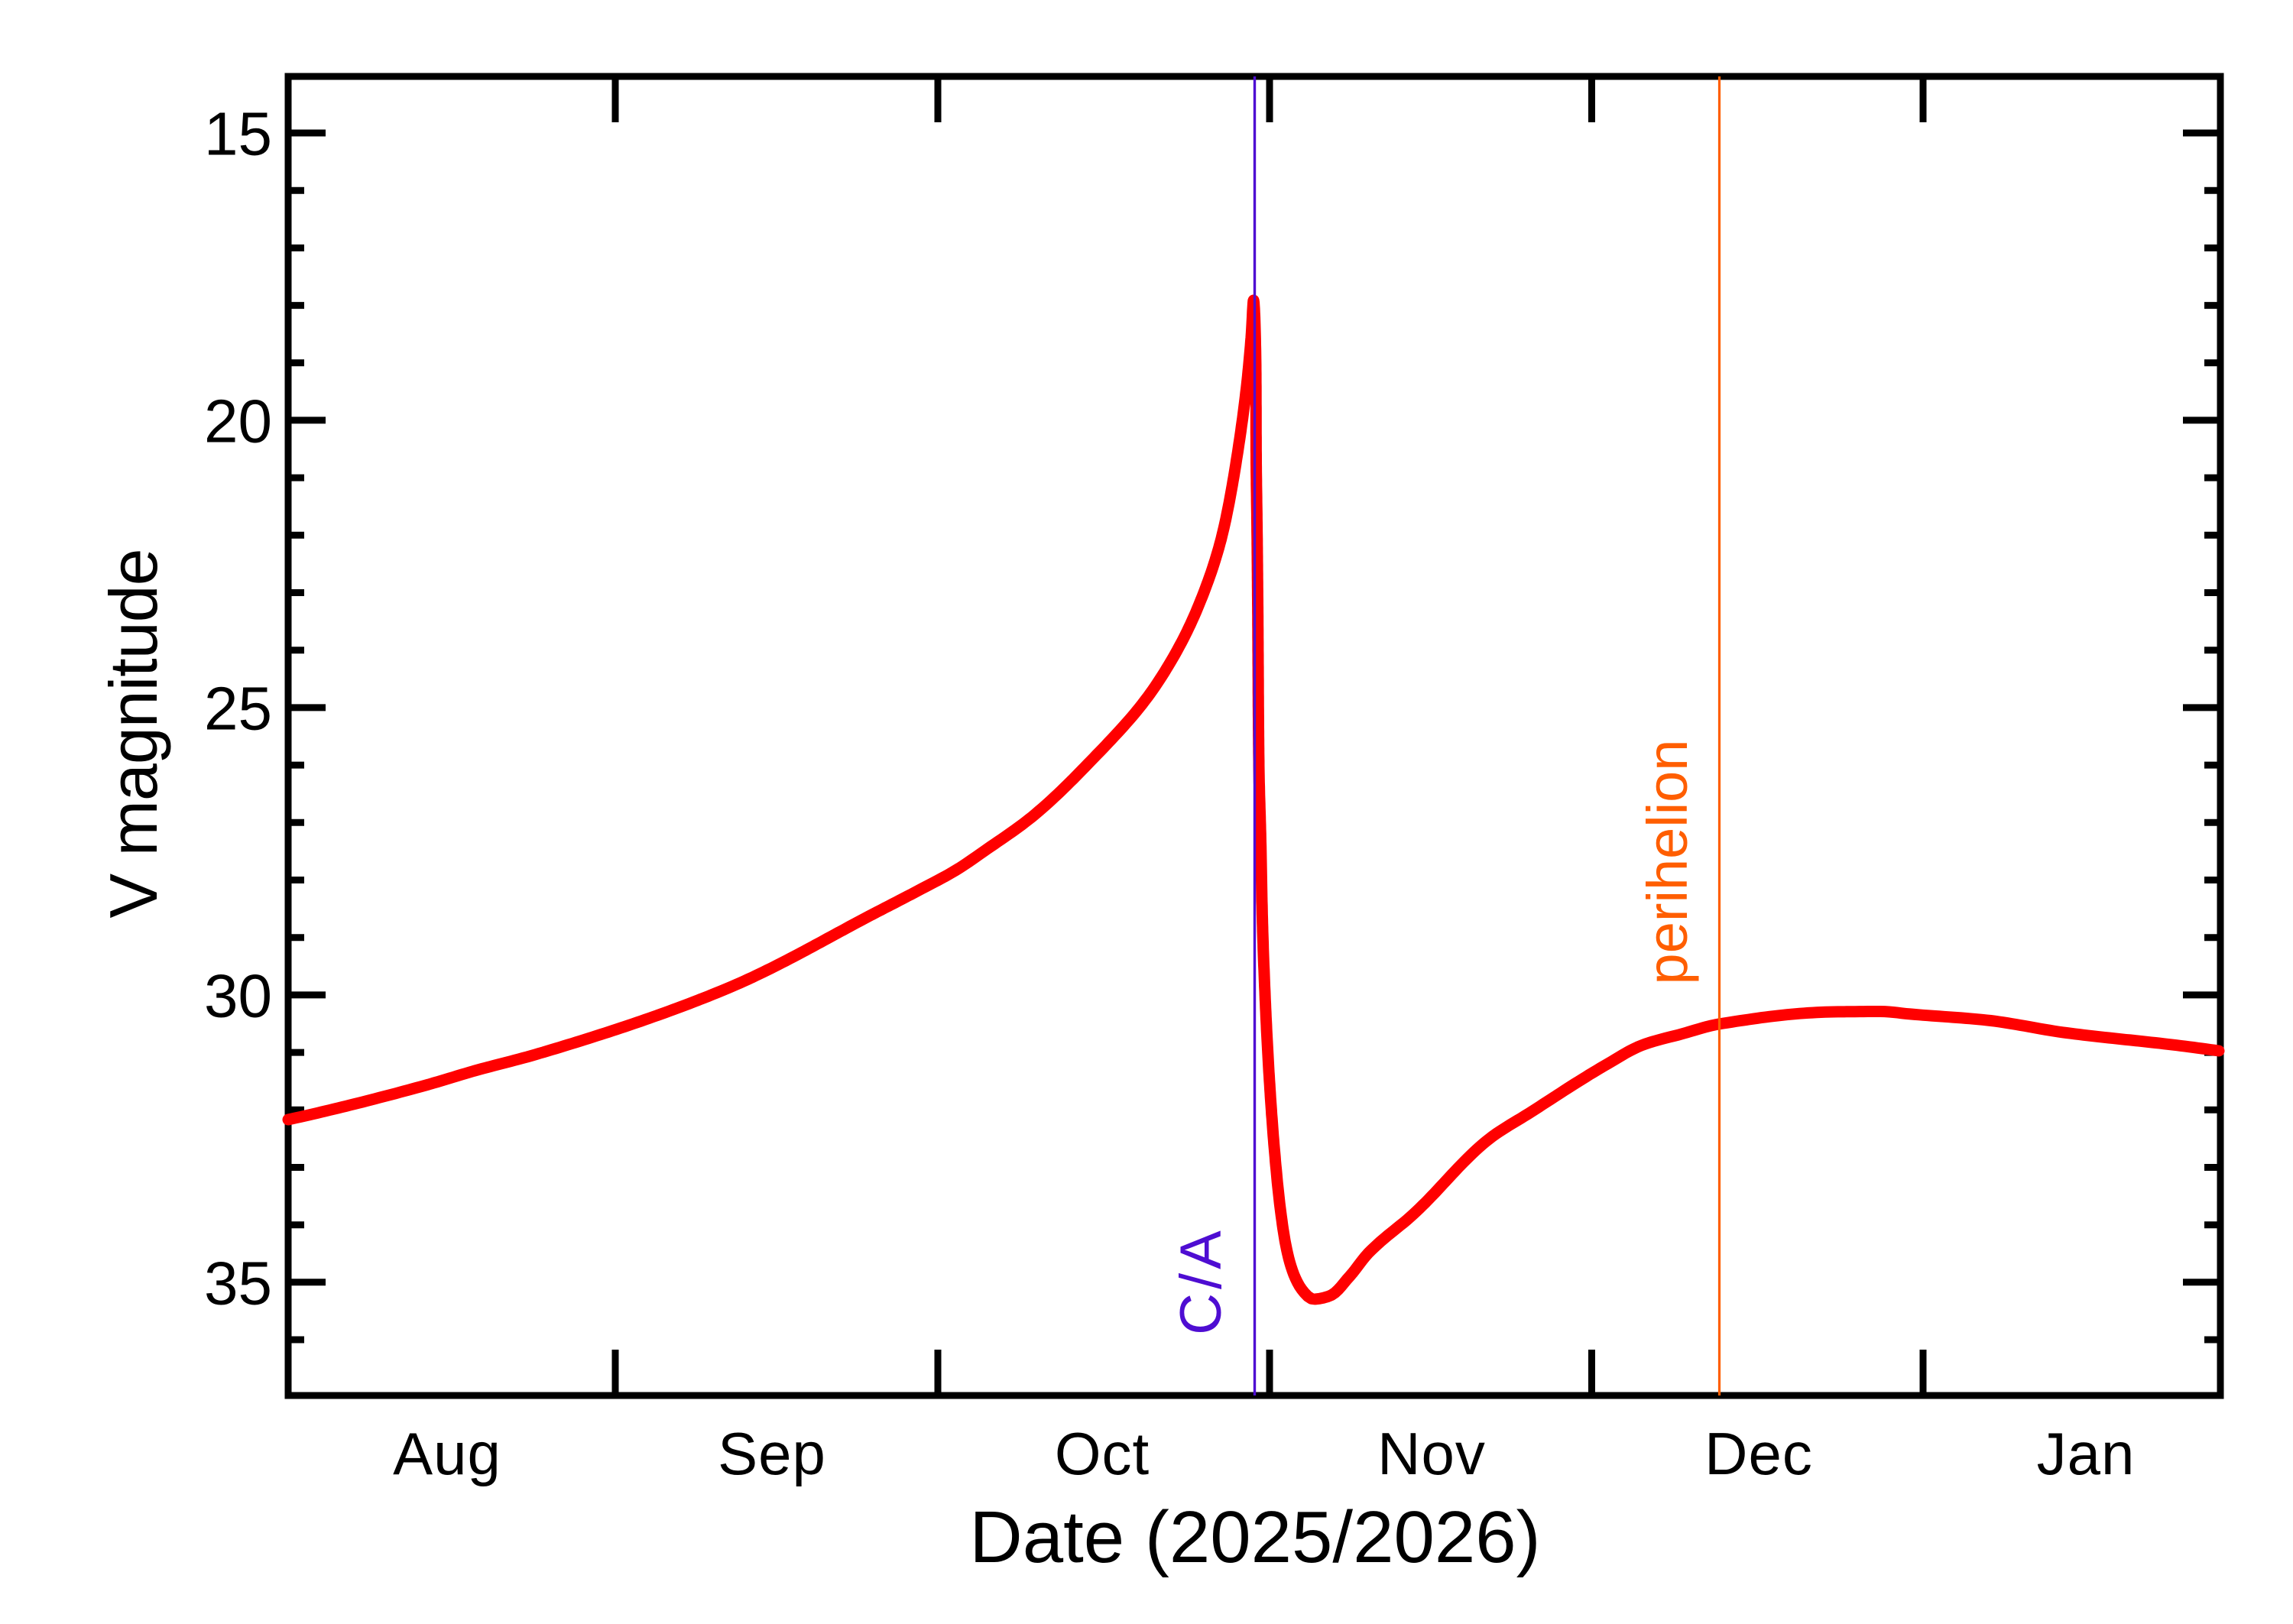 The image size is (2293, 1624). Describe the element at coordinates (1102, 1453) in the screenshot. I see `svg-text: Oct` at that location.